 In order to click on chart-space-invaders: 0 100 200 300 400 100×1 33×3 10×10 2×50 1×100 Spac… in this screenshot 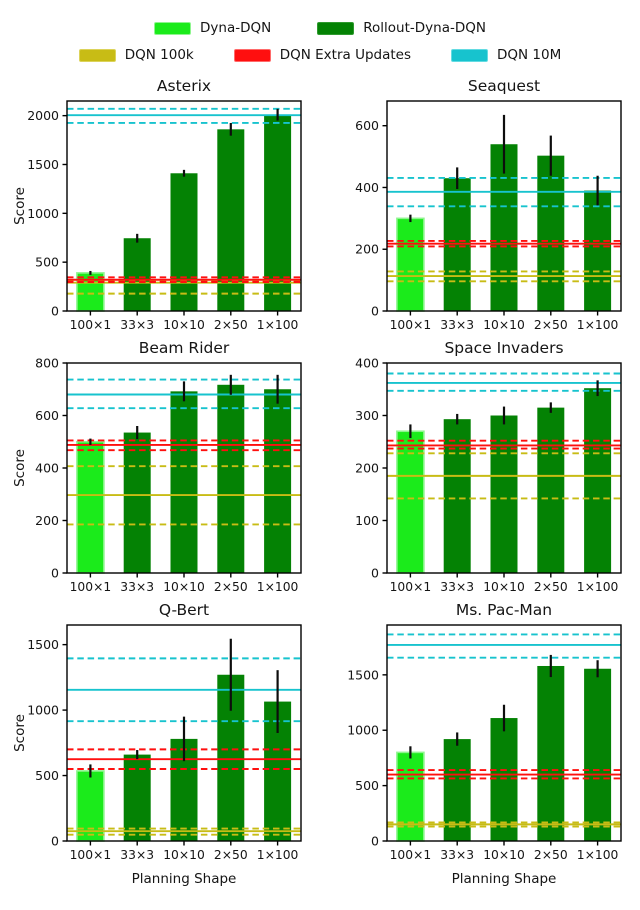, I will do `click(488, 466)`.